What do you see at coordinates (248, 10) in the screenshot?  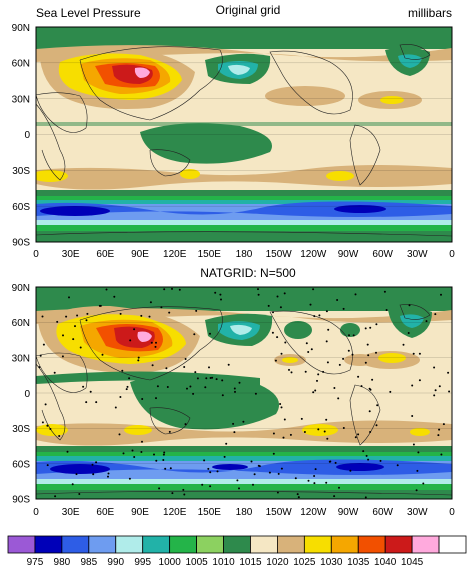 I see `panel1-title-center: Original grid` at bounding box center [248, 10].